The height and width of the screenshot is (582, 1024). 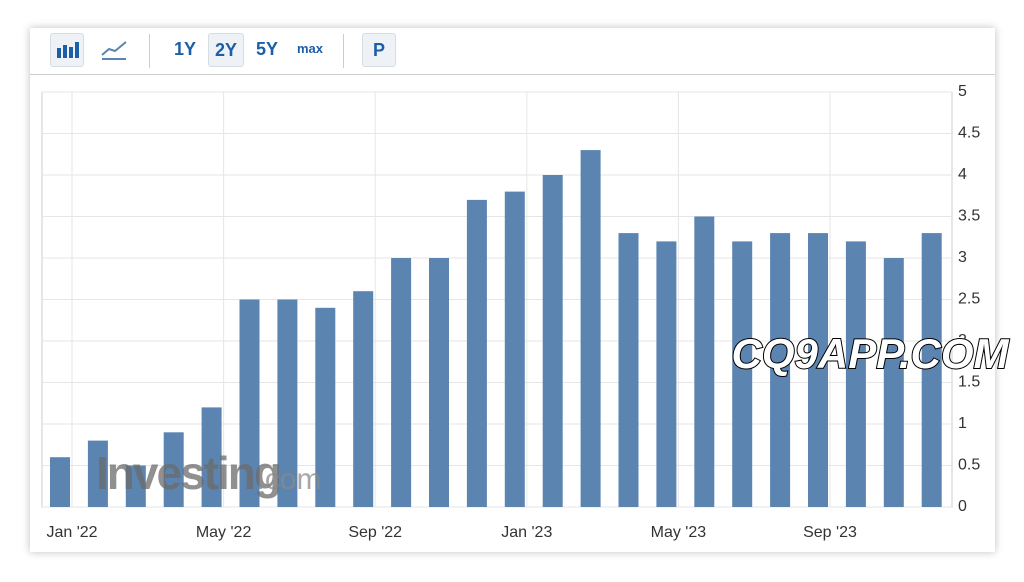 I want to click on p-button: P, so click(x=379, y=50).